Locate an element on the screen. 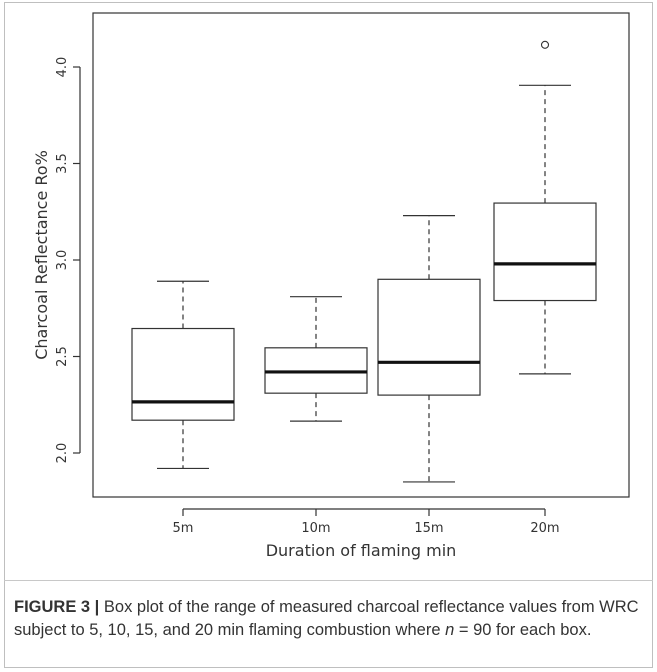  x-tick-label: 10m is located at coordinates (315, 528).